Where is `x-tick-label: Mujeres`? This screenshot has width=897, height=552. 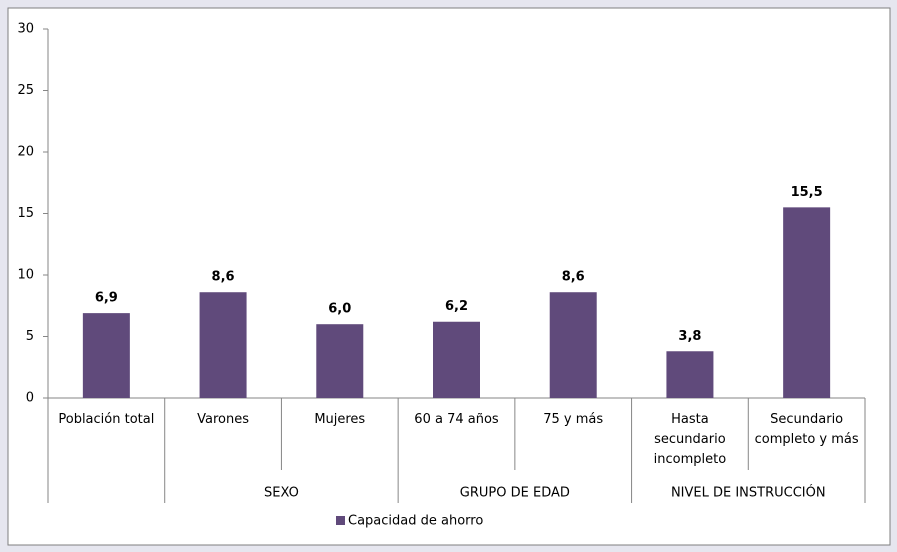 x-tick-label: Mujeres is located at coordinates (340, 419).